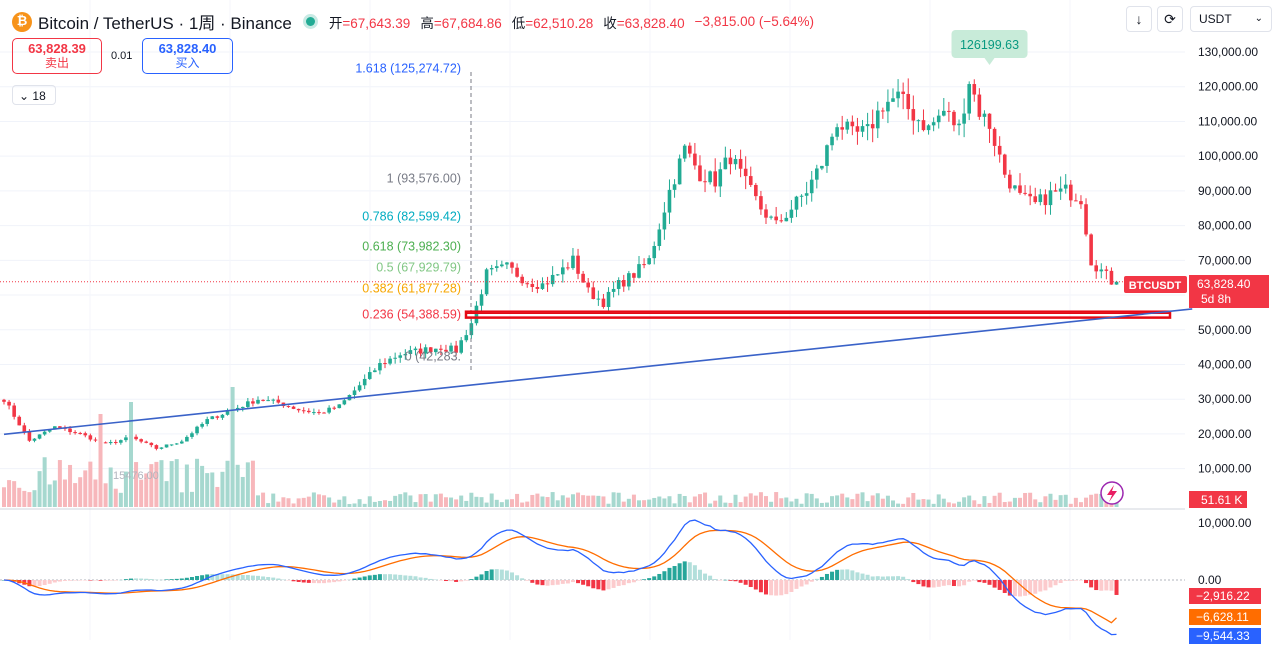  I want to click on sell-price: 63,828.39, so click(57, 48).